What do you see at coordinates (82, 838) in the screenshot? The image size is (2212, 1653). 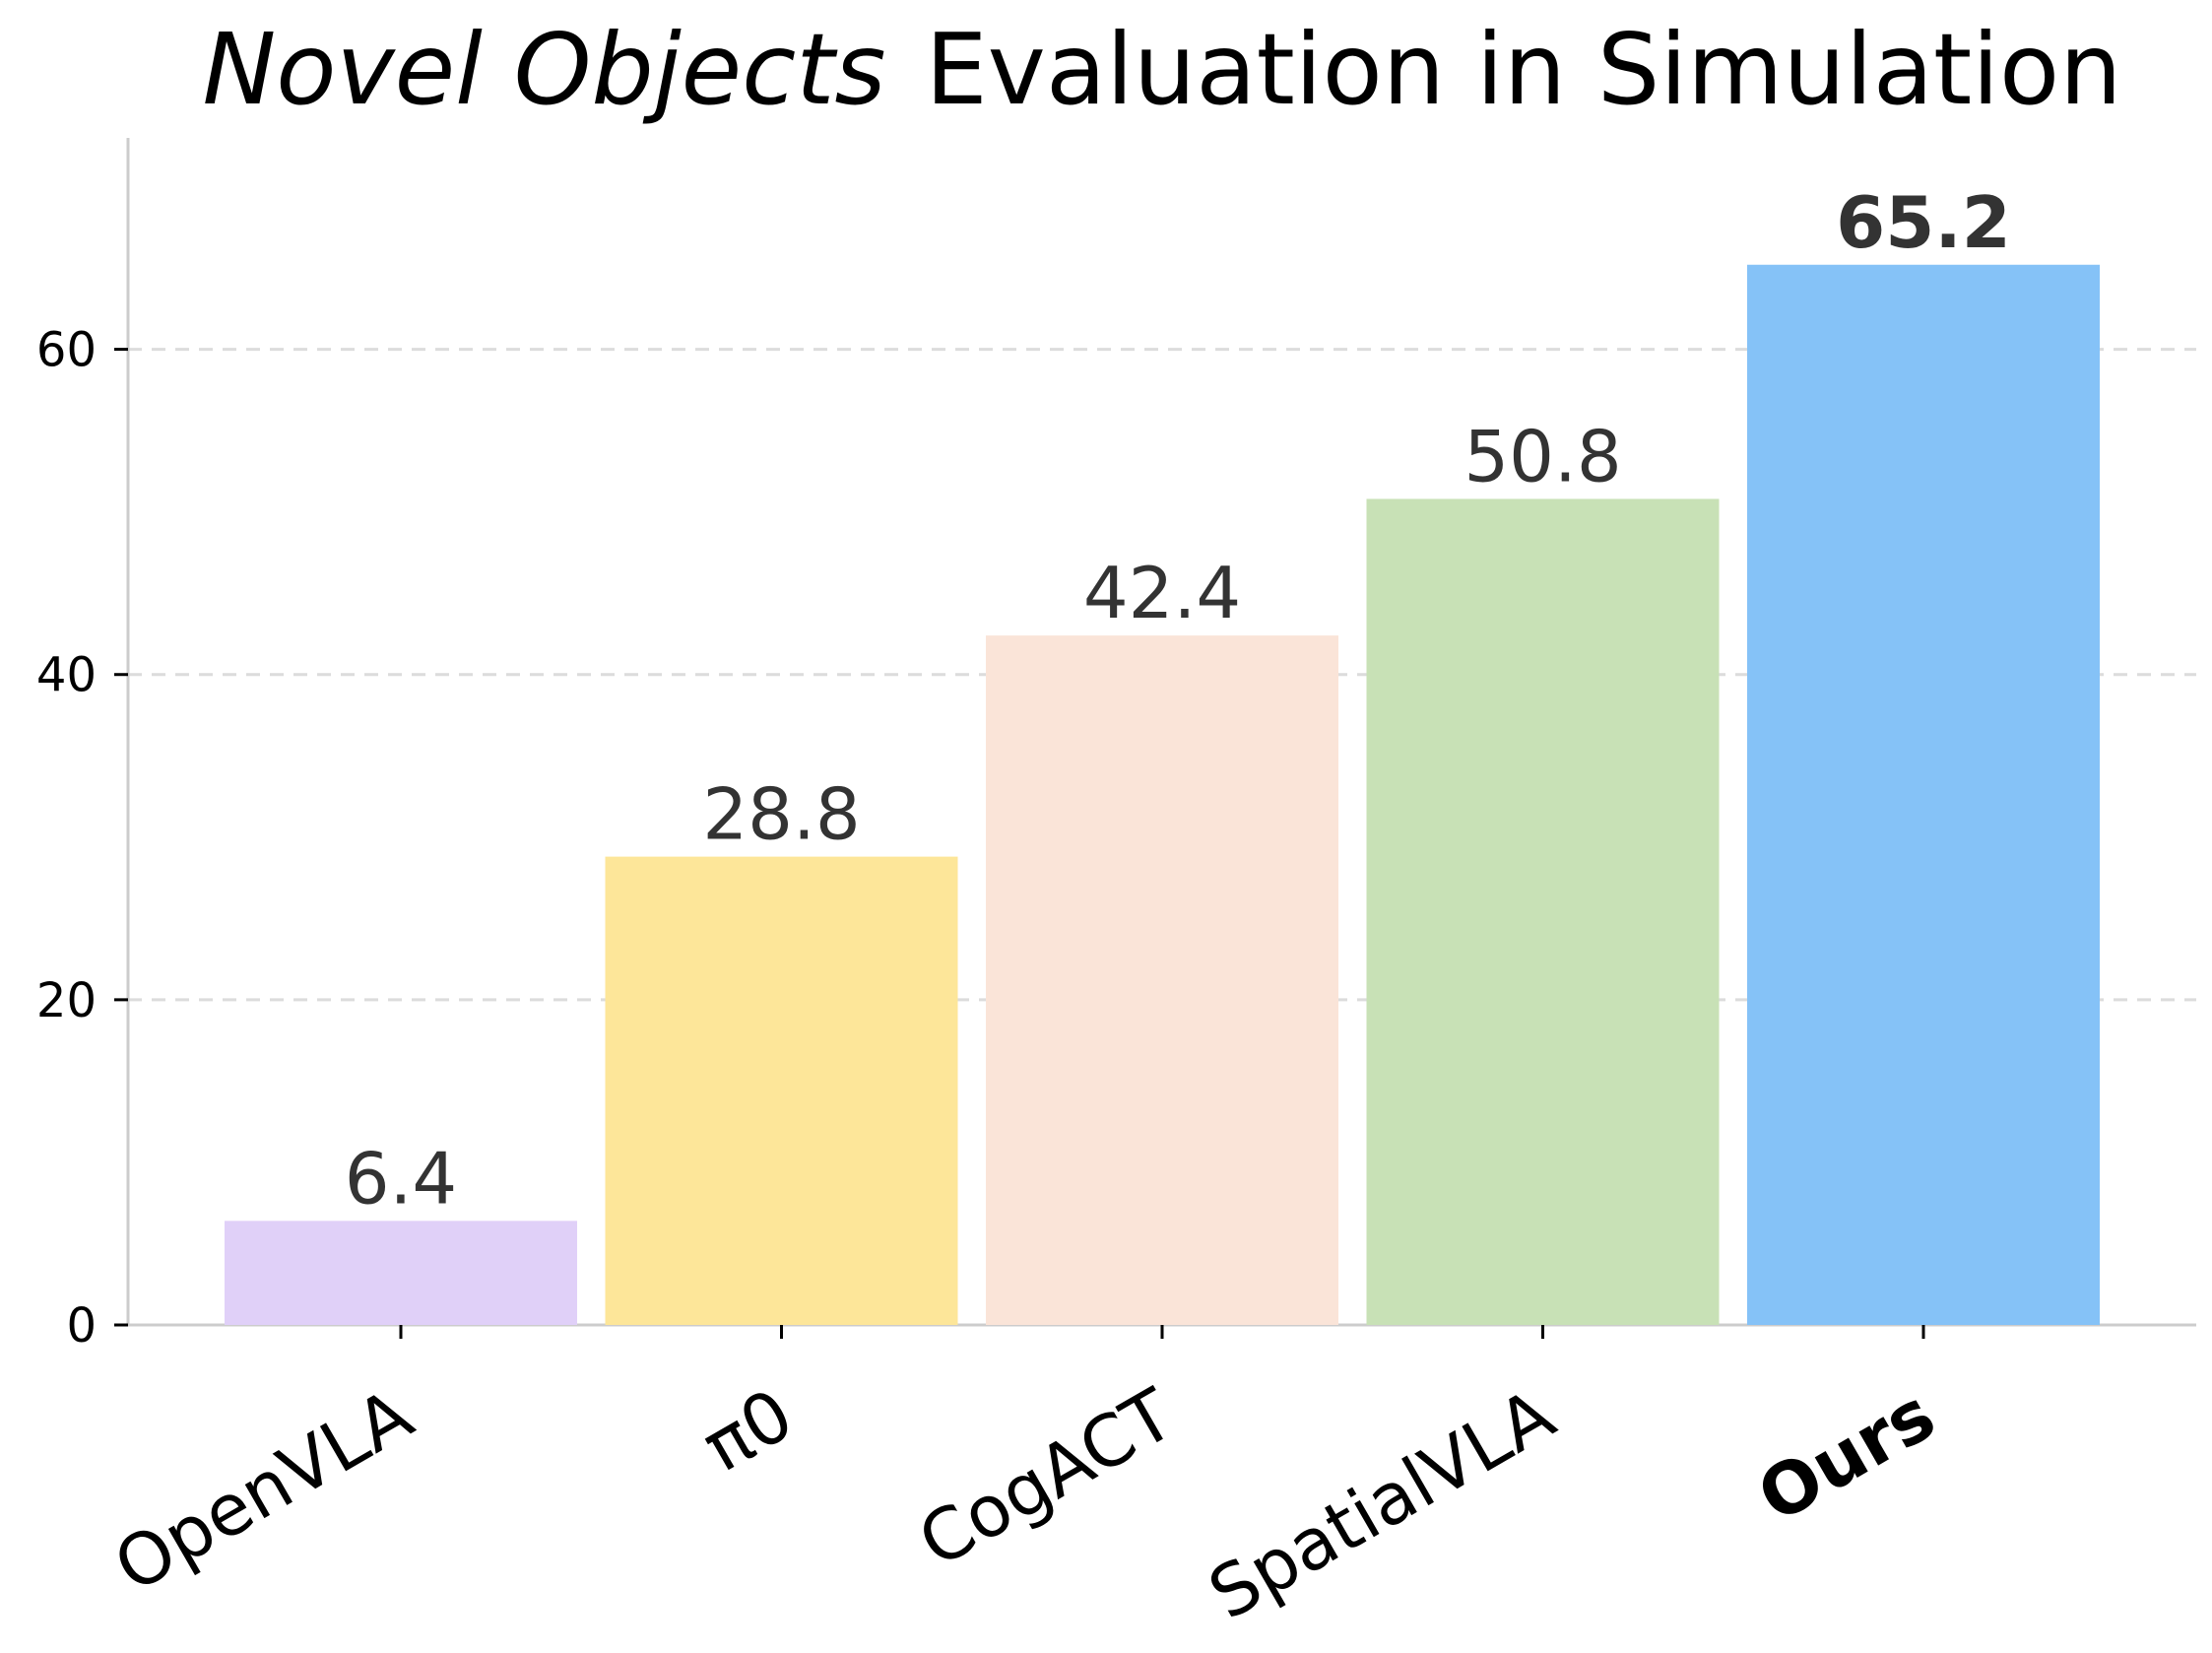 I see `y-axis-ticks: 0 20 40 60` at bounding box center [82, 838].